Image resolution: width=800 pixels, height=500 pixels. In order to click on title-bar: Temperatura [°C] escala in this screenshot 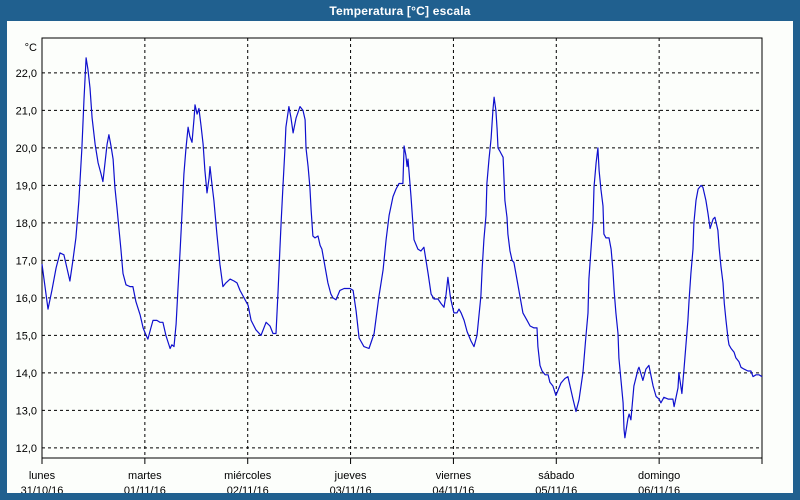, I will do `click(400, 10)`.